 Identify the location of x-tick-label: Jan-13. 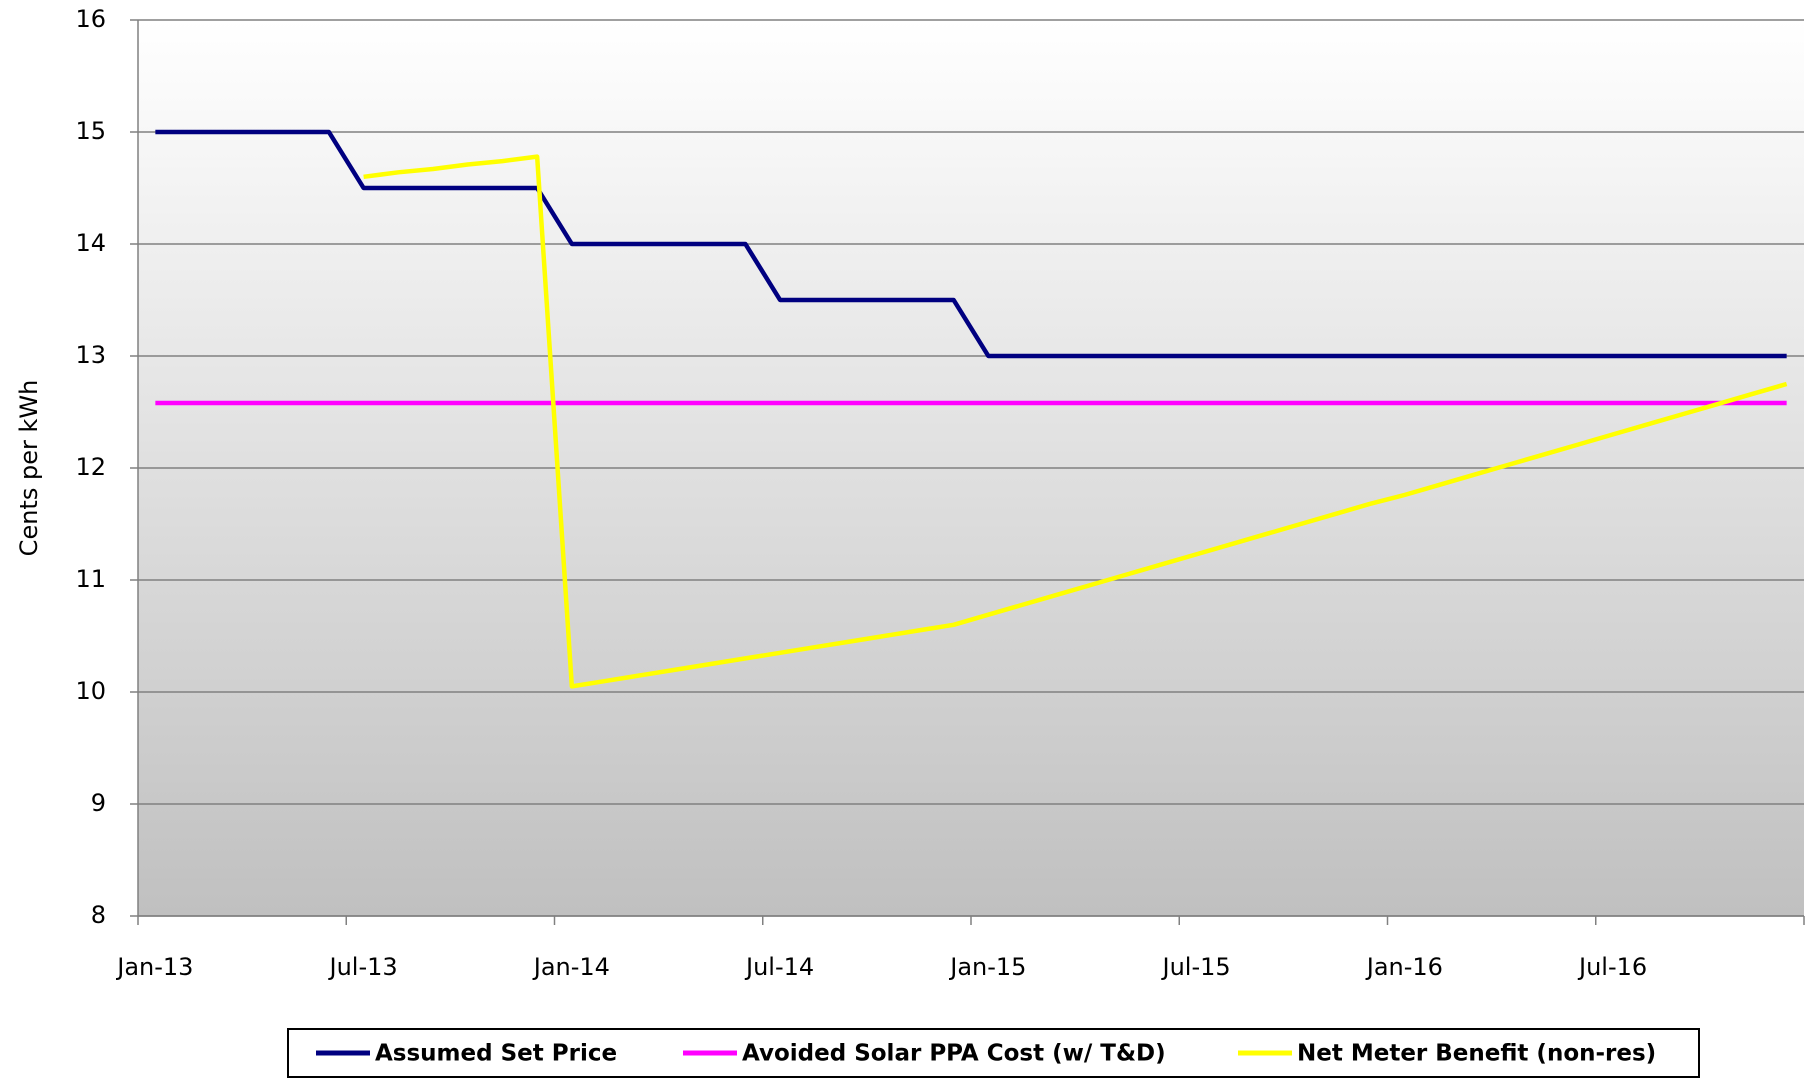
(154, 967).